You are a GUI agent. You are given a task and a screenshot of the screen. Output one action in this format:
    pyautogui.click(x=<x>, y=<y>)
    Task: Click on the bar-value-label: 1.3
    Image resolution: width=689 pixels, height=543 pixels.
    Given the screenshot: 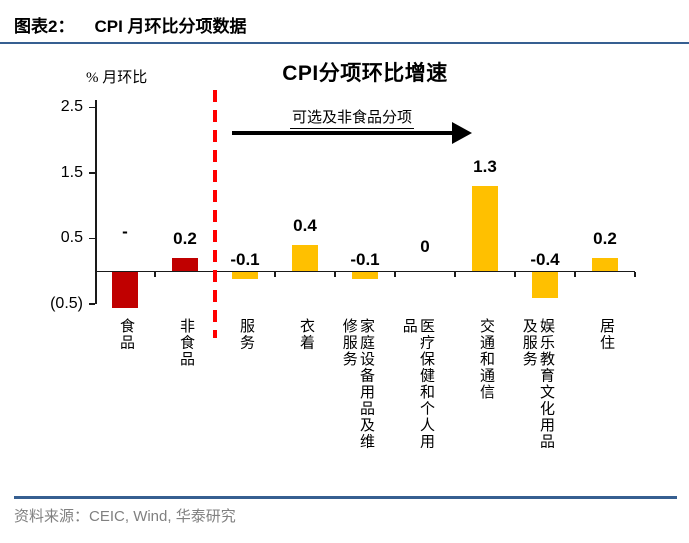 What is the action you would take?
    pyautogui.click(x=485, y=166)
    